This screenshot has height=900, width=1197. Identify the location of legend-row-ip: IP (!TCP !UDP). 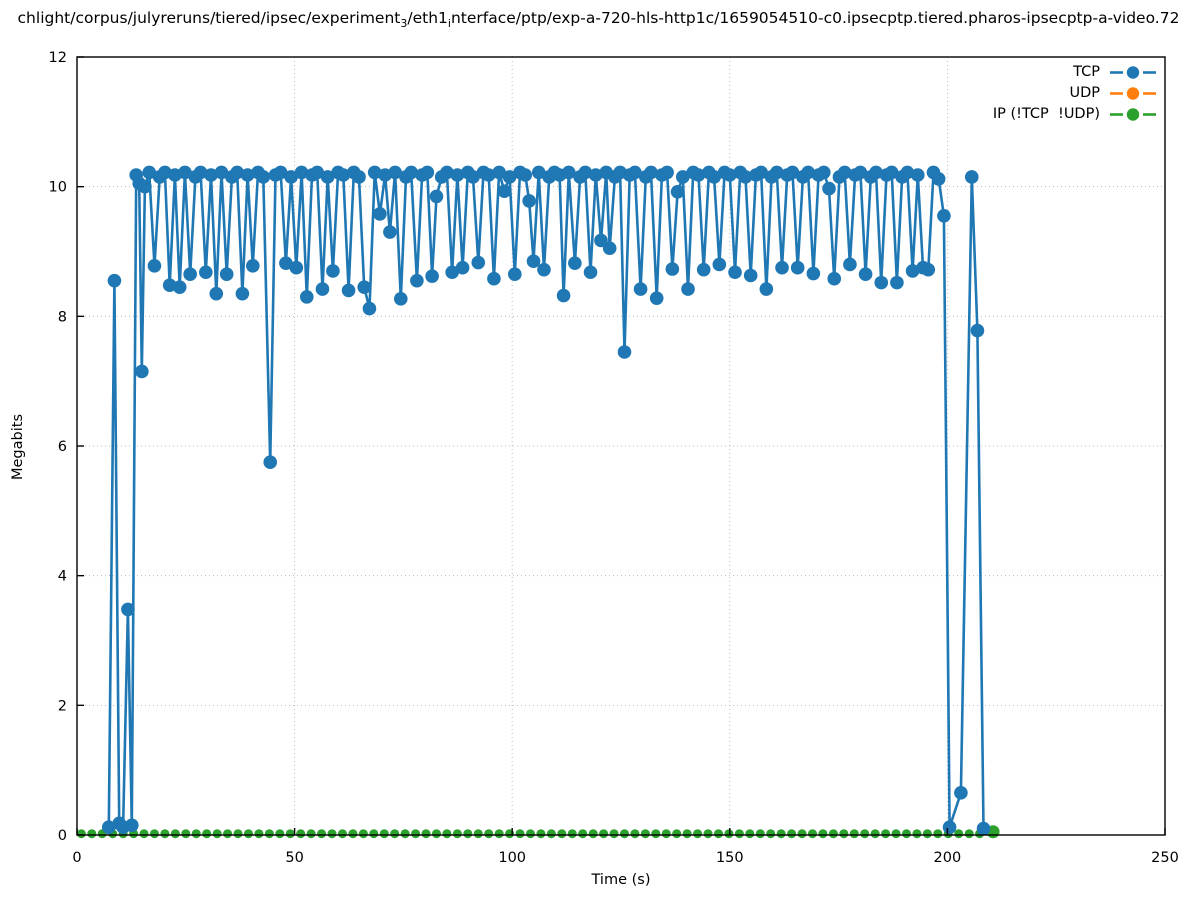
(1075, 114).